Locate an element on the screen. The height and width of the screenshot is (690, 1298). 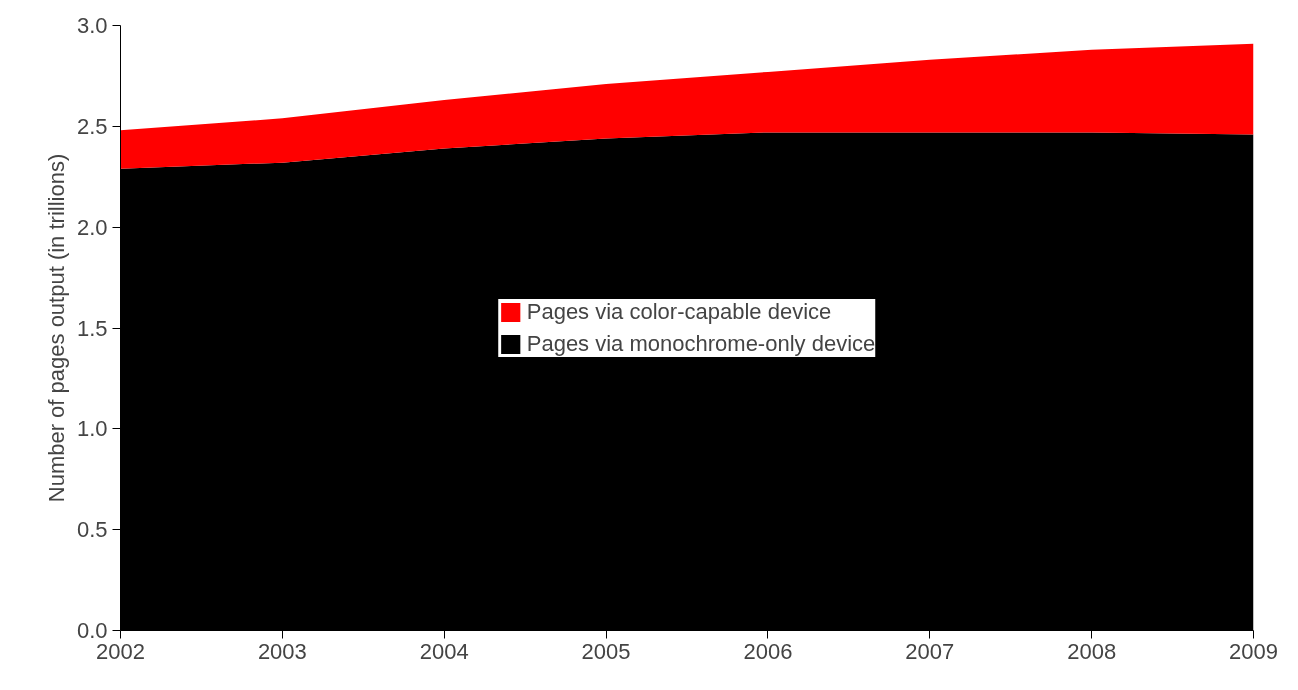
y-axis-title: Number of pages output (in trillions) is located at coordinates (56, 328).